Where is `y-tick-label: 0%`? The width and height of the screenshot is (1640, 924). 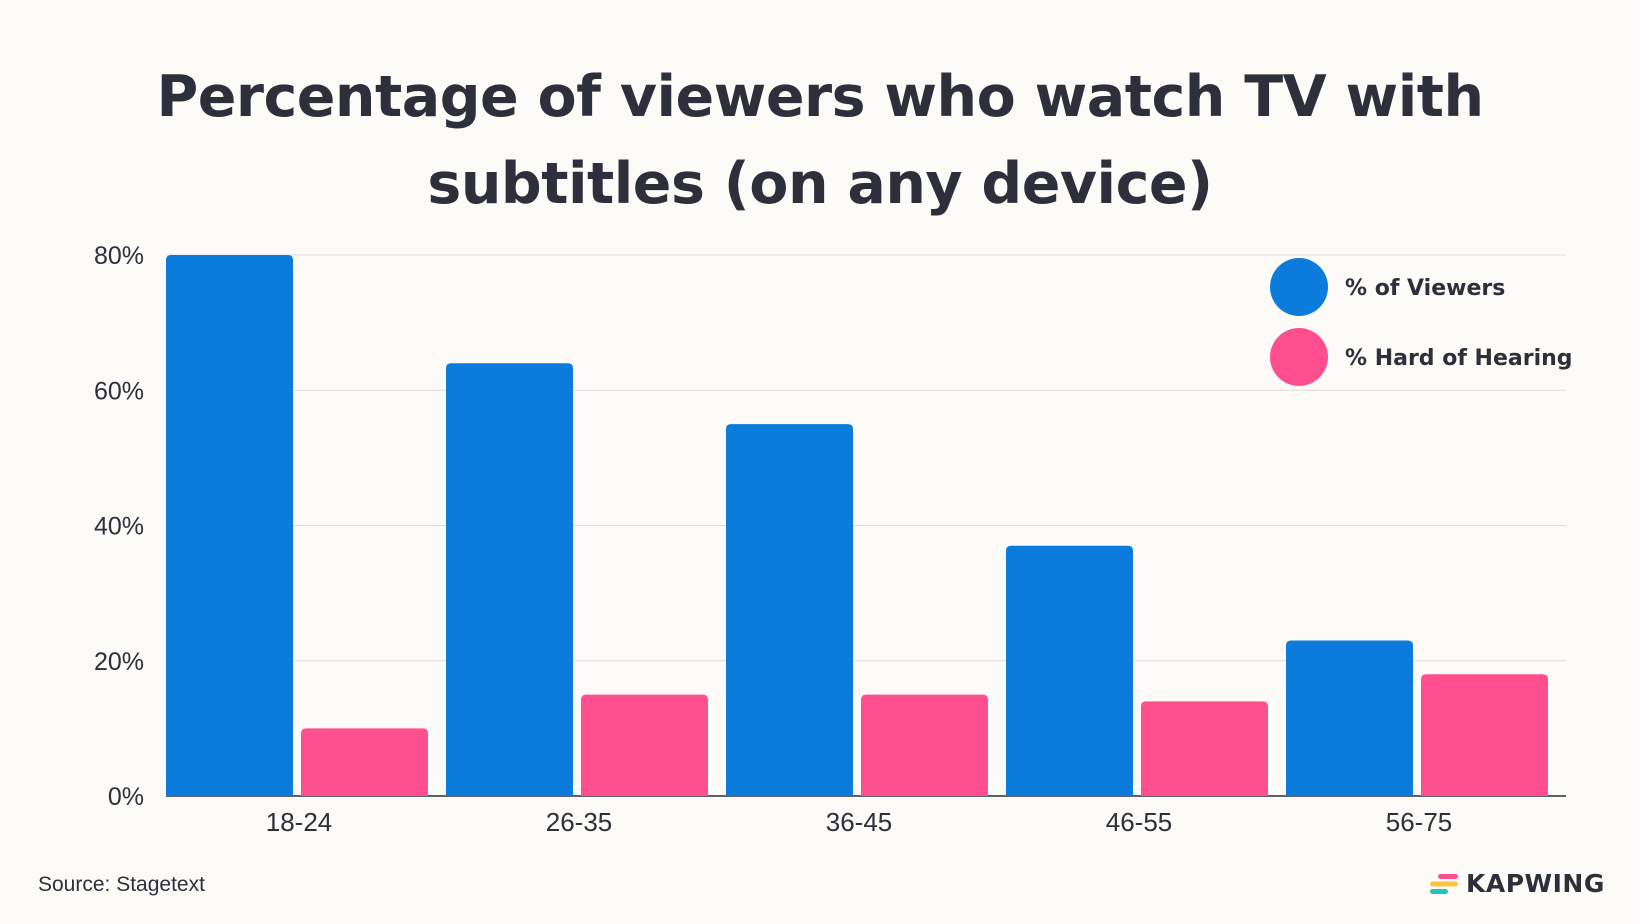
y-tick-label: 0% is located at coordinates (126, 797).